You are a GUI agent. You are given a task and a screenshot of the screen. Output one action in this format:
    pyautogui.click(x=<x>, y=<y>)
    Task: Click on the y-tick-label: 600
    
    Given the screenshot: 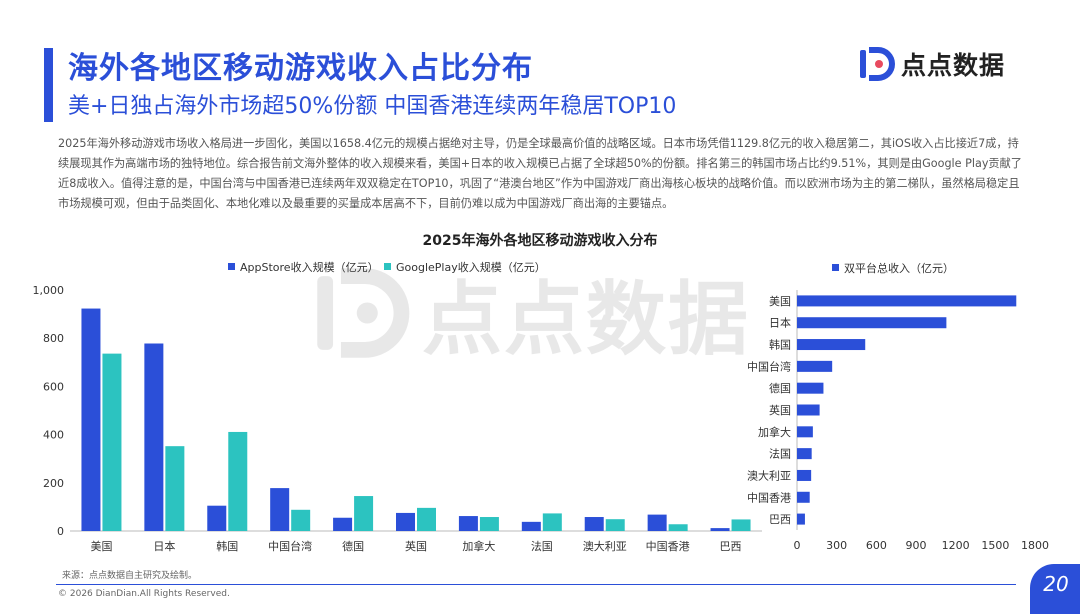 What is the action you would take?
    pyautogui.click(x=53, y=386)
    